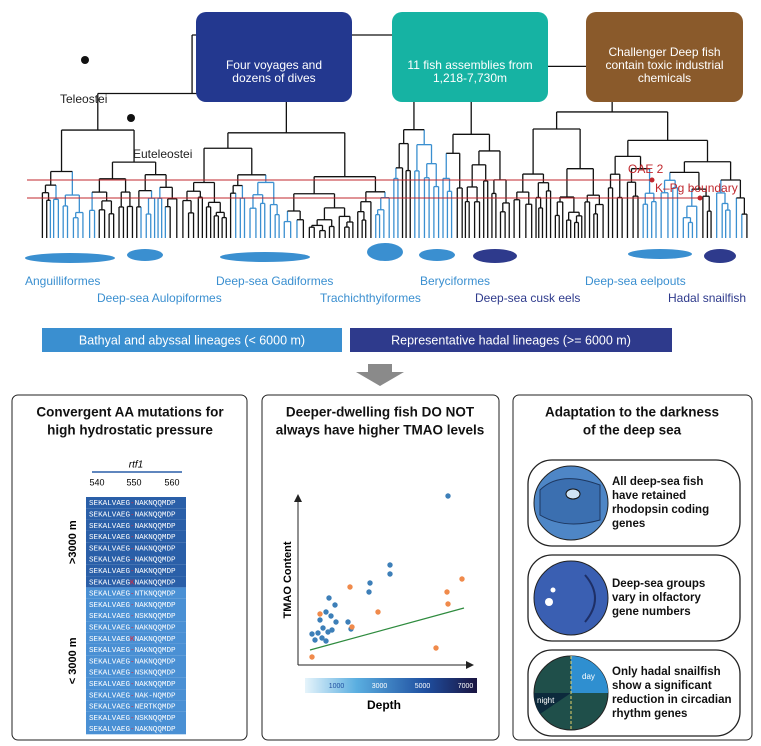 This screenshot has height=746, width=761. What do you see at coordinates (288, 579) in the screenshot?
I see `axis-label: TMAO Content` at bounding box center [288, 579].